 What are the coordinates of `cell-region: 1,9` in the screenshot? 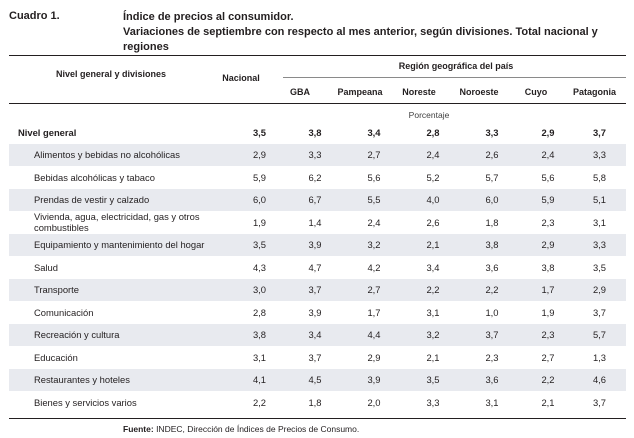 It's located at (548, 312).